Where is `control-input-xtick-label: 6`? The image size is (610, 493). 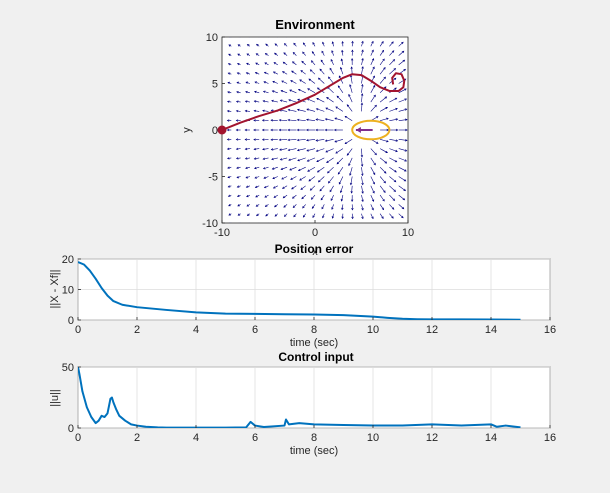 control-input-xtick-label: 6 is located at coordinates (255, 438).